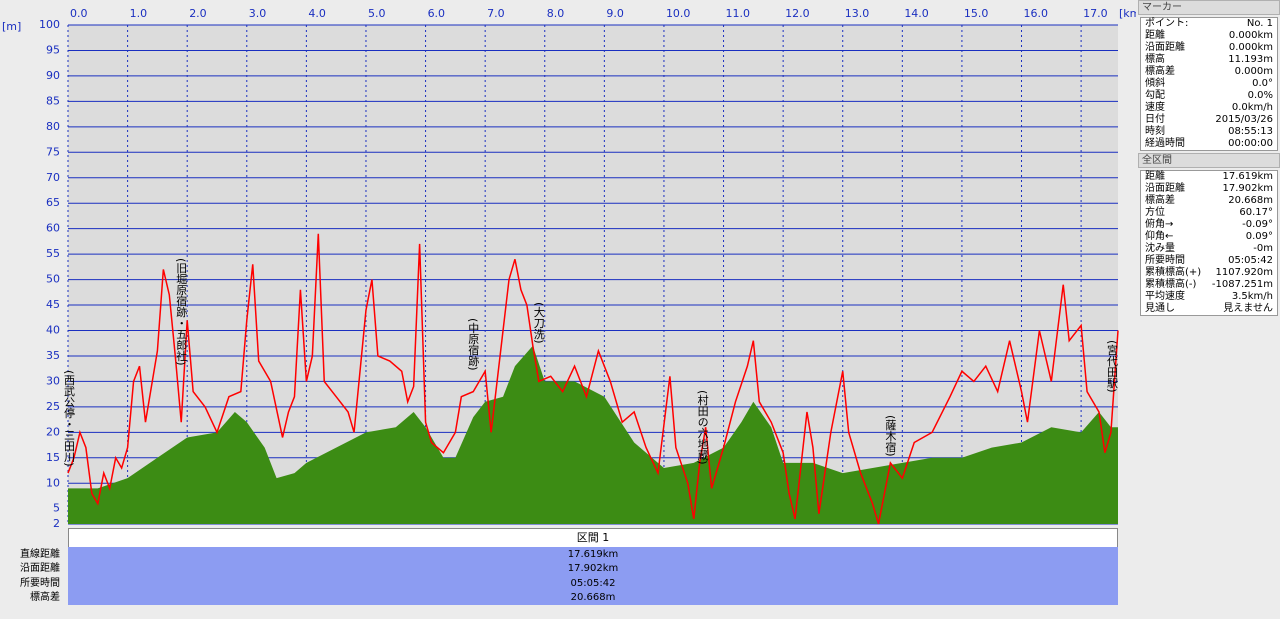  What do you see at coordinates (53, 228) in the screenshot?
I see `y-tick-label: 60` at bounding box center [53, 228].